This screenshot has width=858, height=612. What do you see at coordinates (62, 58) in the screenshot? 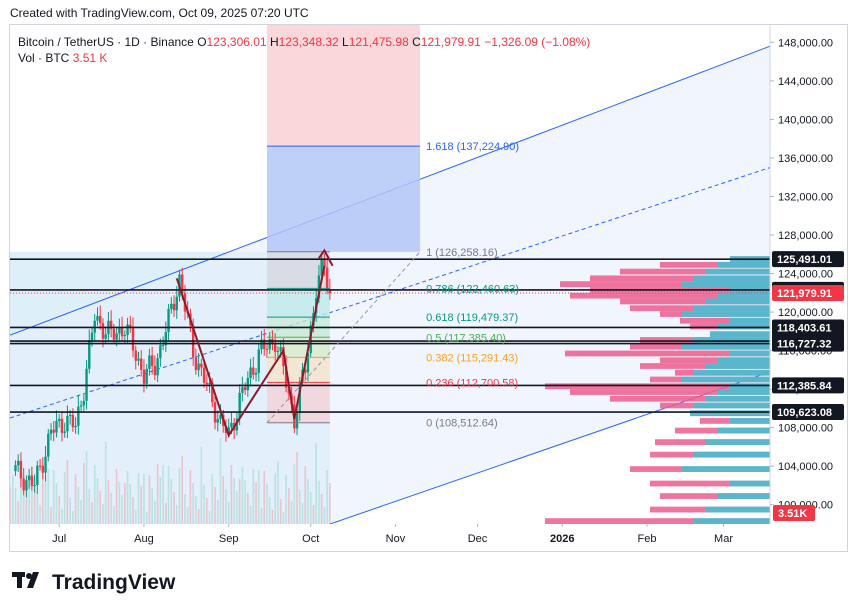
I see `volume-legend: Vol · BTC 3.51 K` at bounding box center [62, 58].